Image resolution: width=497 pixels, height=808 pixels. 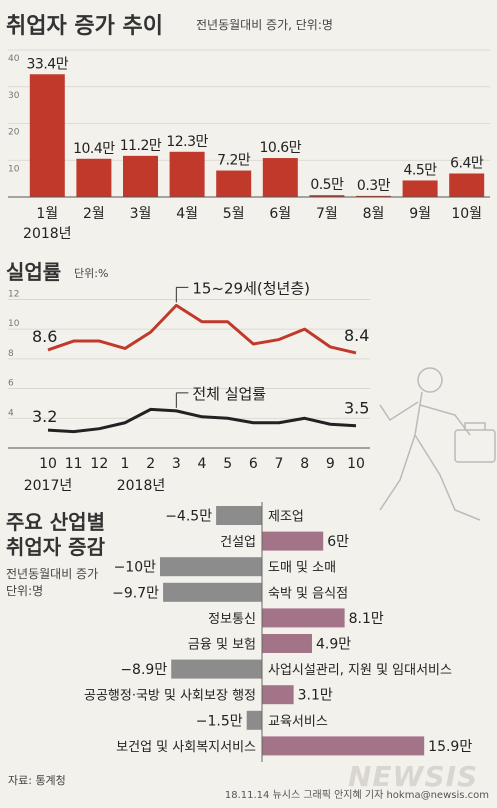 What do you see at coordinates (234, 161) in the screenshot?
I see `bar-value-label: 7.2만` at bounding box center [234, 161].